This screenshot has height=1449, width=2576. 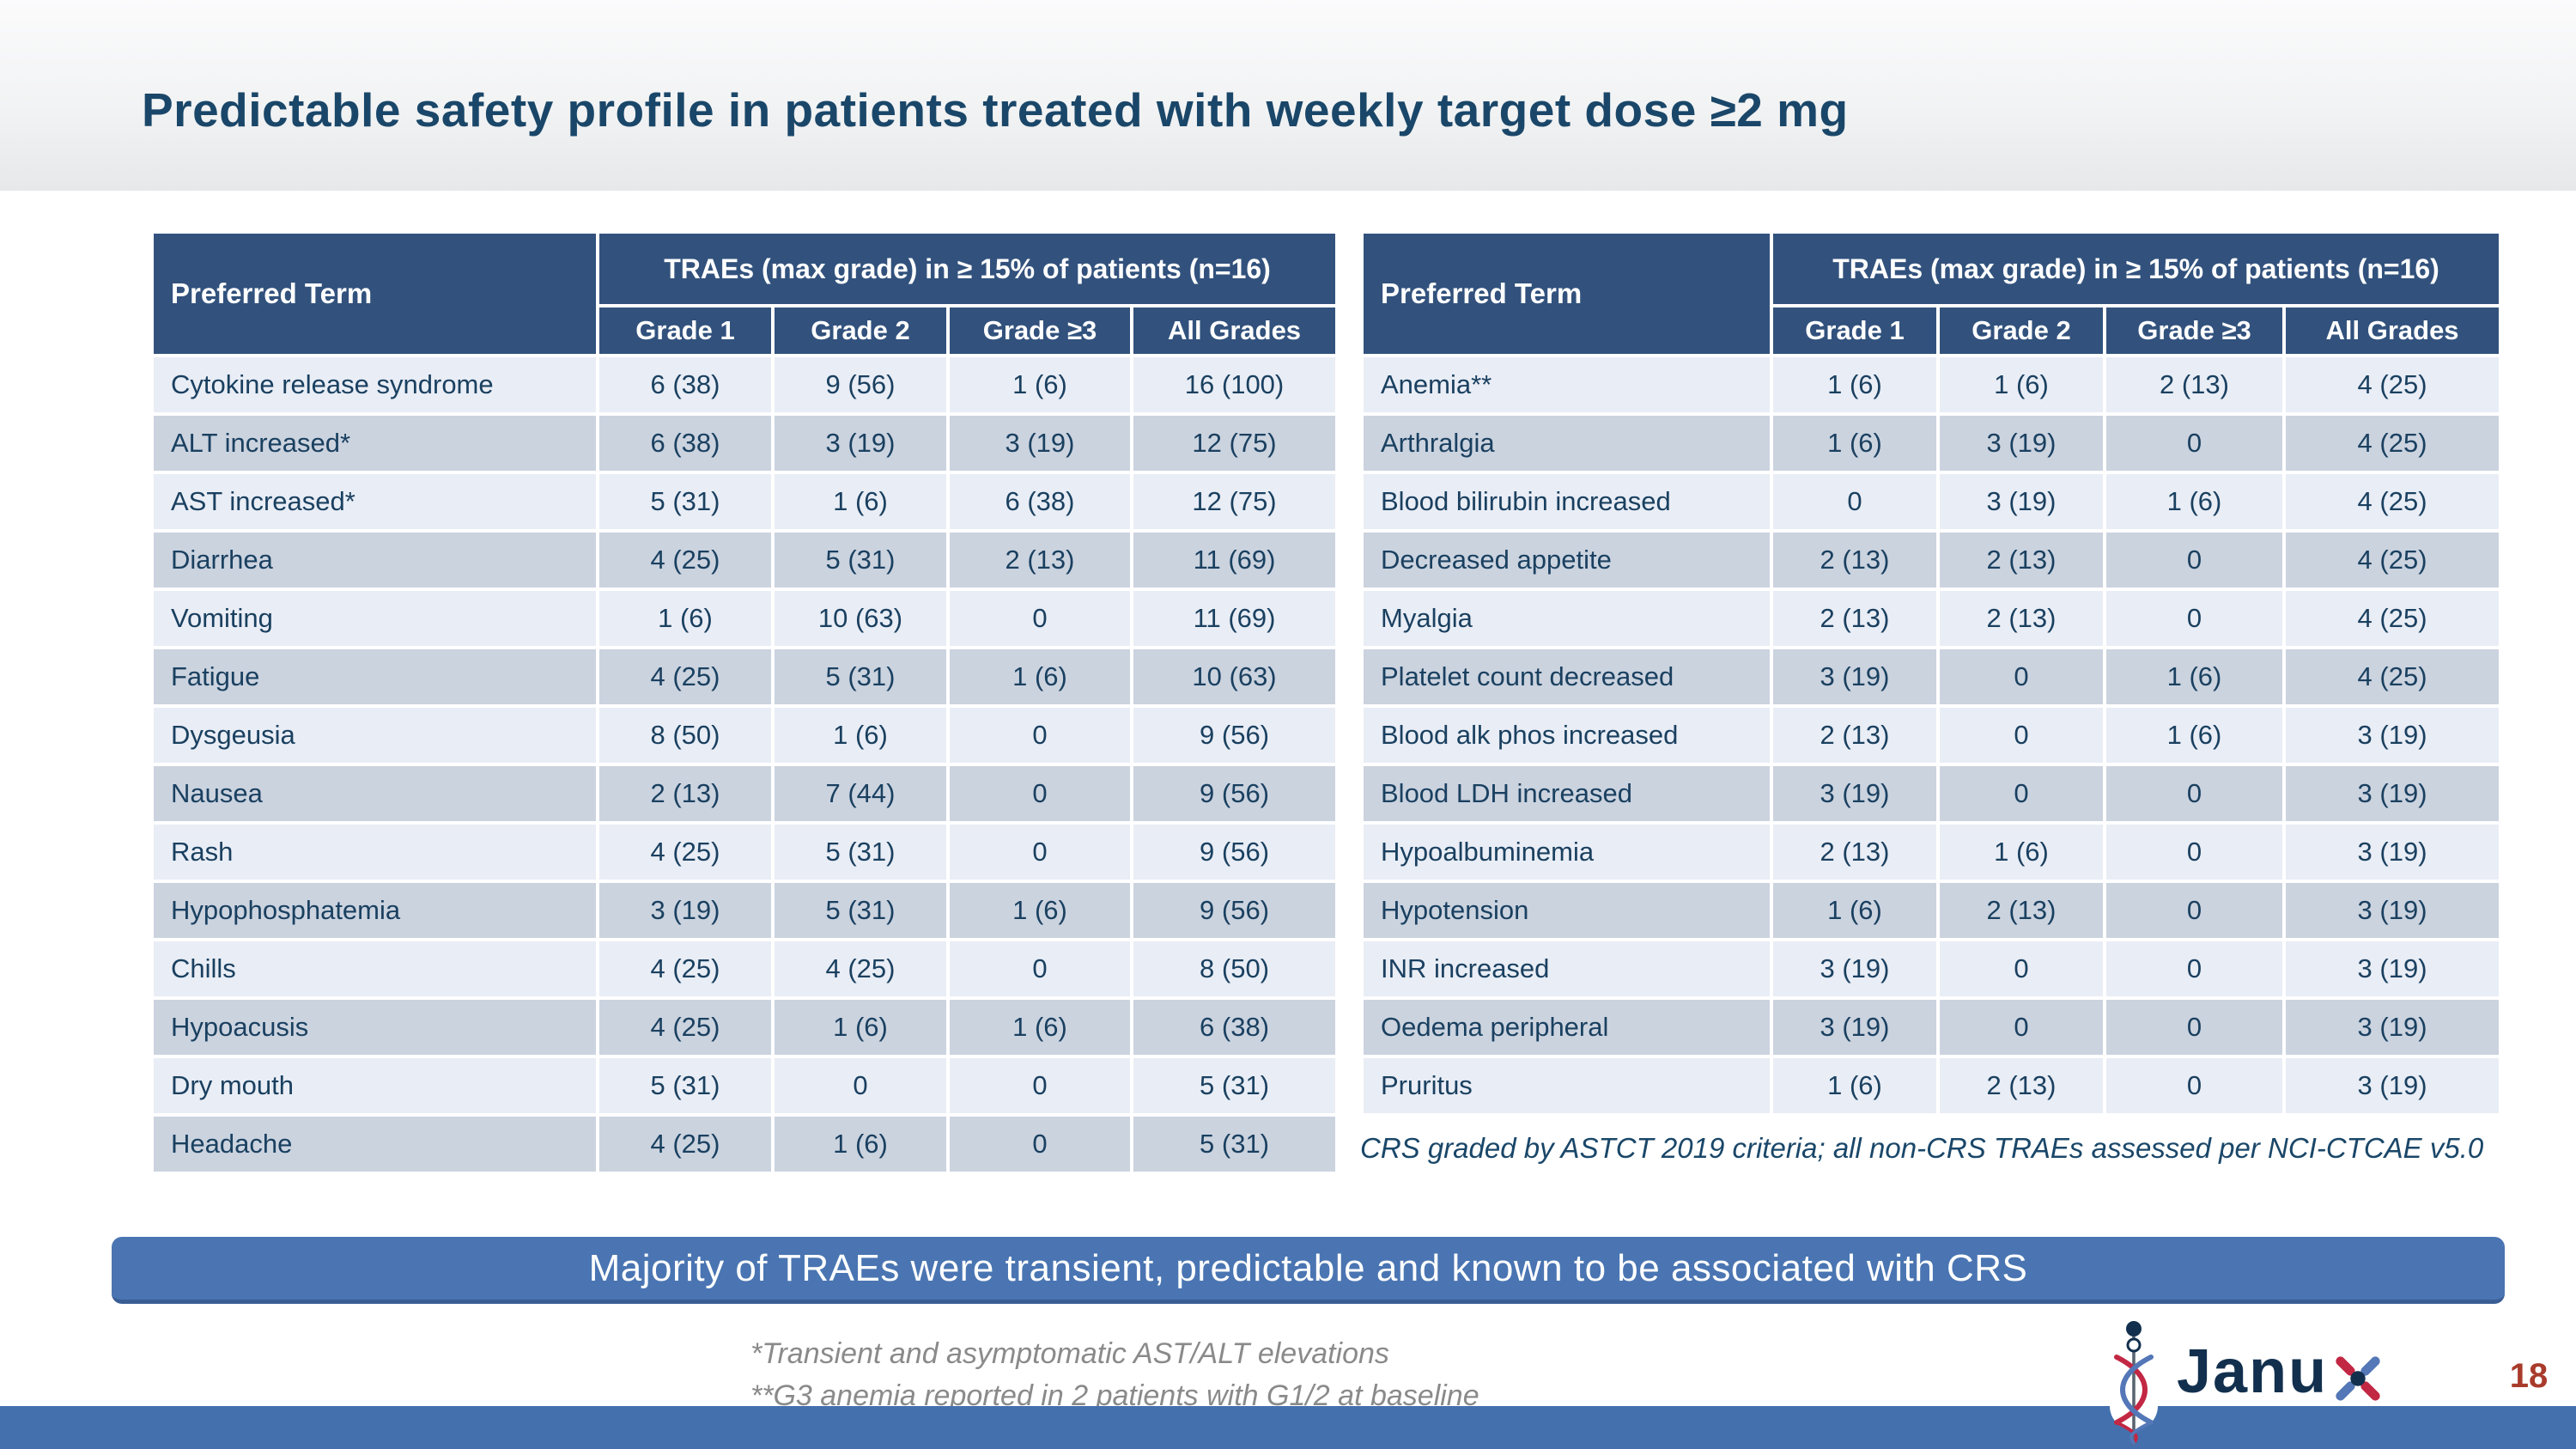 What do you see at coordinates (1567, 384) in the screenshot?
I see `preferred-term-cell: Anemia**` at bounding box center [1567, 384].